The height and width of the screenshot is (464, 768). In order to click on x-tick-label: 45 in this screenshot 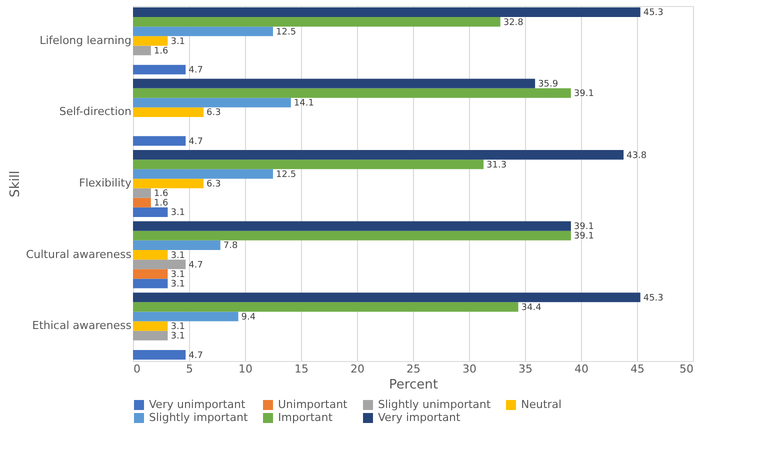, I will do `click(637, 369)`.